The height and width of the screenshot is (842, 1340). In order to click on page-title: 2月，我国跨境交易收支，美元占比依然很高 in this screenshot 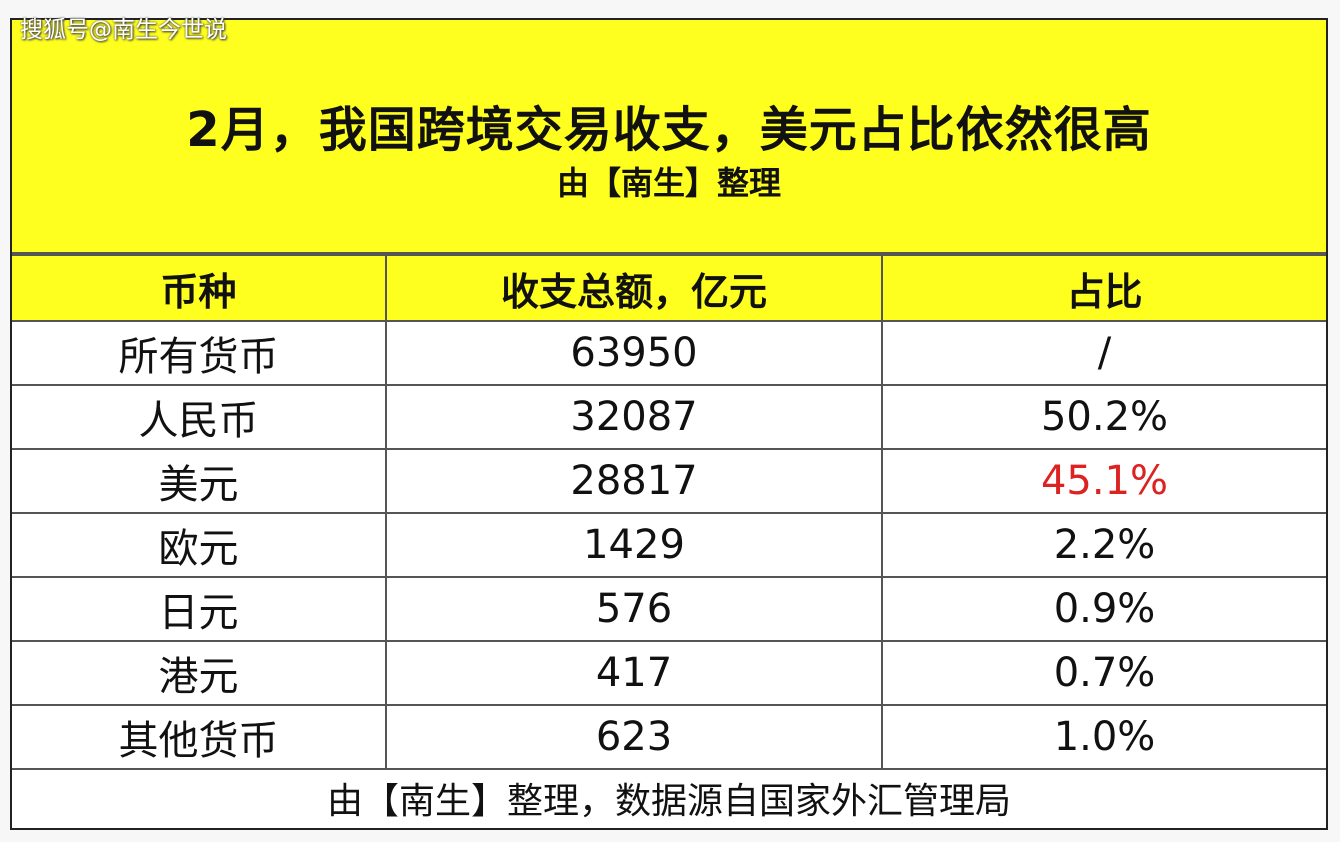, I will do `click(669, 130)`.